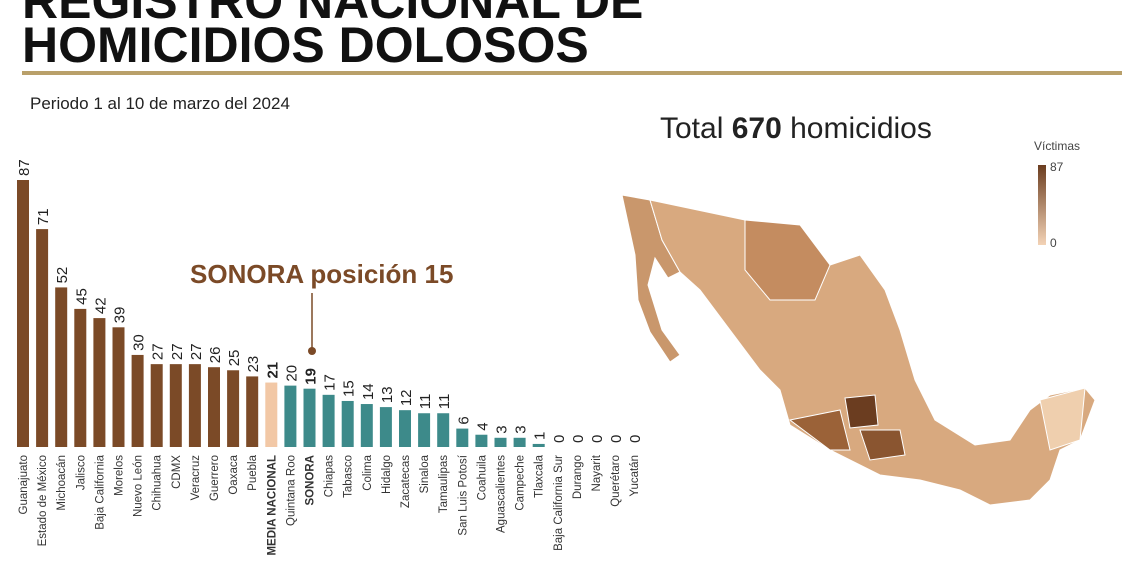 Image resolution: width=1140 pixels, height=570 pixels. I want to click on total-suffix: homicidios, so click(861, 128).